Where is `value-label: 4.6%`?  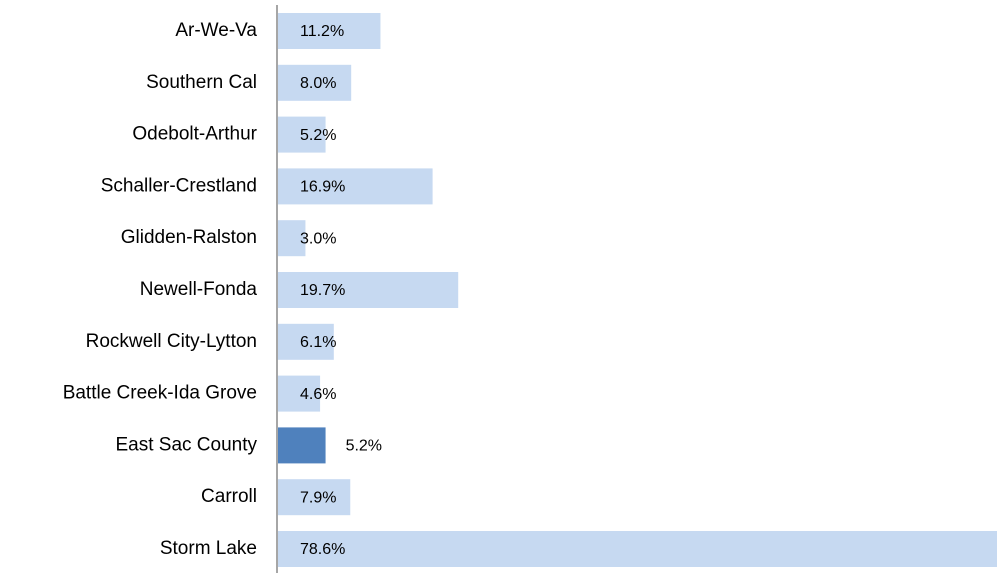
value-label: 4.6% is located at coordinates (318, 394).